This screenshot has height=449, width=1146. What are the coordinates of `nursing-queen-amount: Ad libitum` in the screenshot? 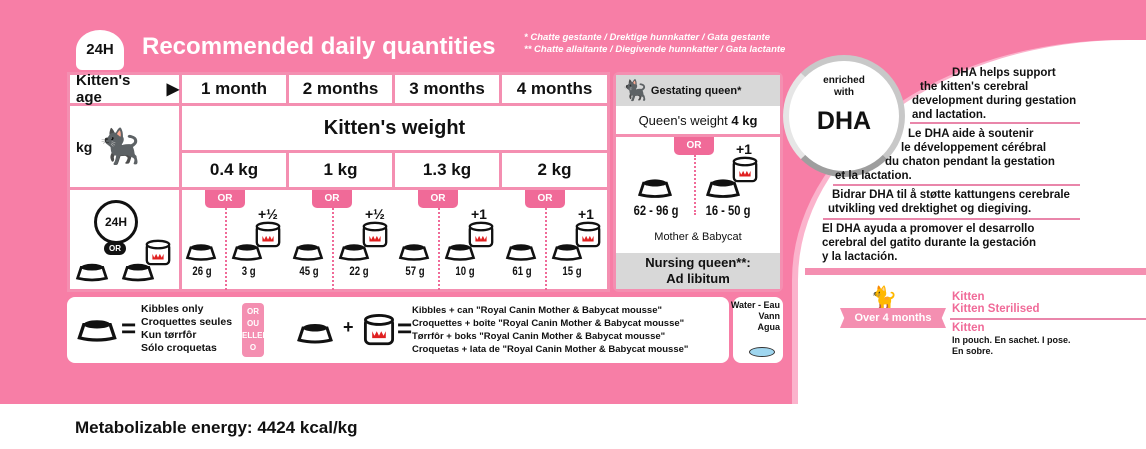 It's located at (698, 278).